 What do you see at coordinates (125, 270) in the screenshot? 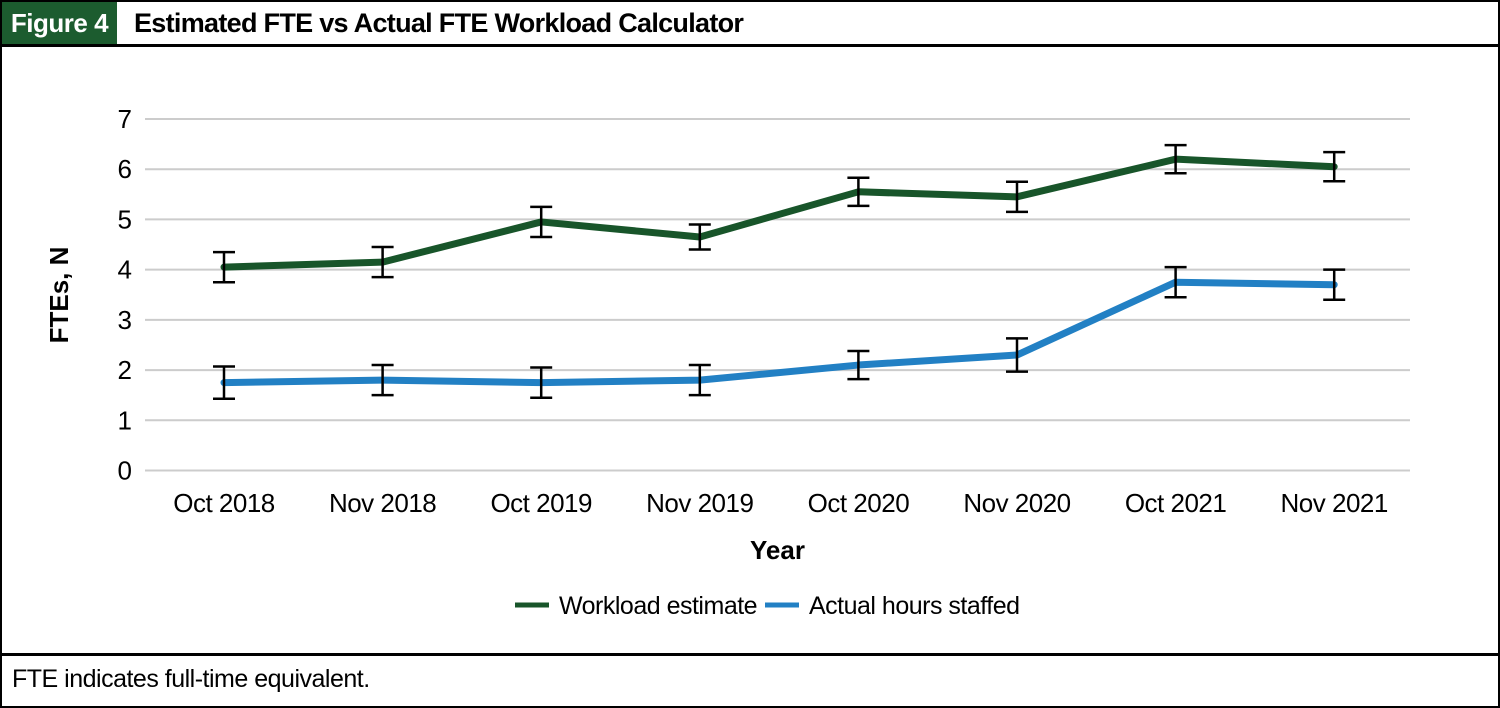
I see `y-tick-label-4: 4` at bounding box center [125, 270].